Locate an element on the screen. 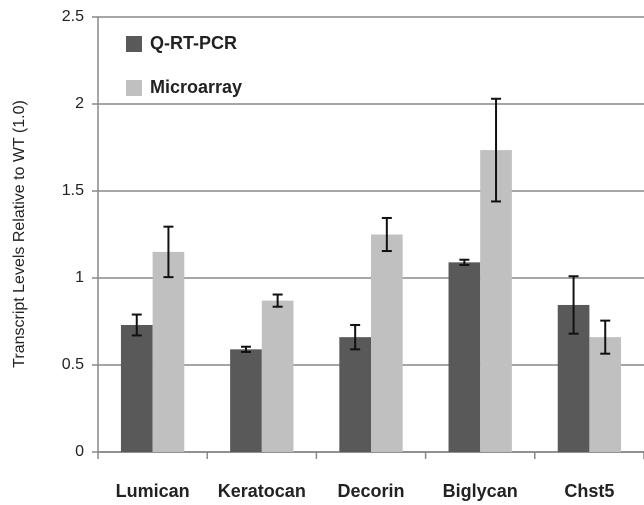 The height and width of the screenshot is (505, 644). y-tick-label: 1.5 is located at coordinates (73, 190).